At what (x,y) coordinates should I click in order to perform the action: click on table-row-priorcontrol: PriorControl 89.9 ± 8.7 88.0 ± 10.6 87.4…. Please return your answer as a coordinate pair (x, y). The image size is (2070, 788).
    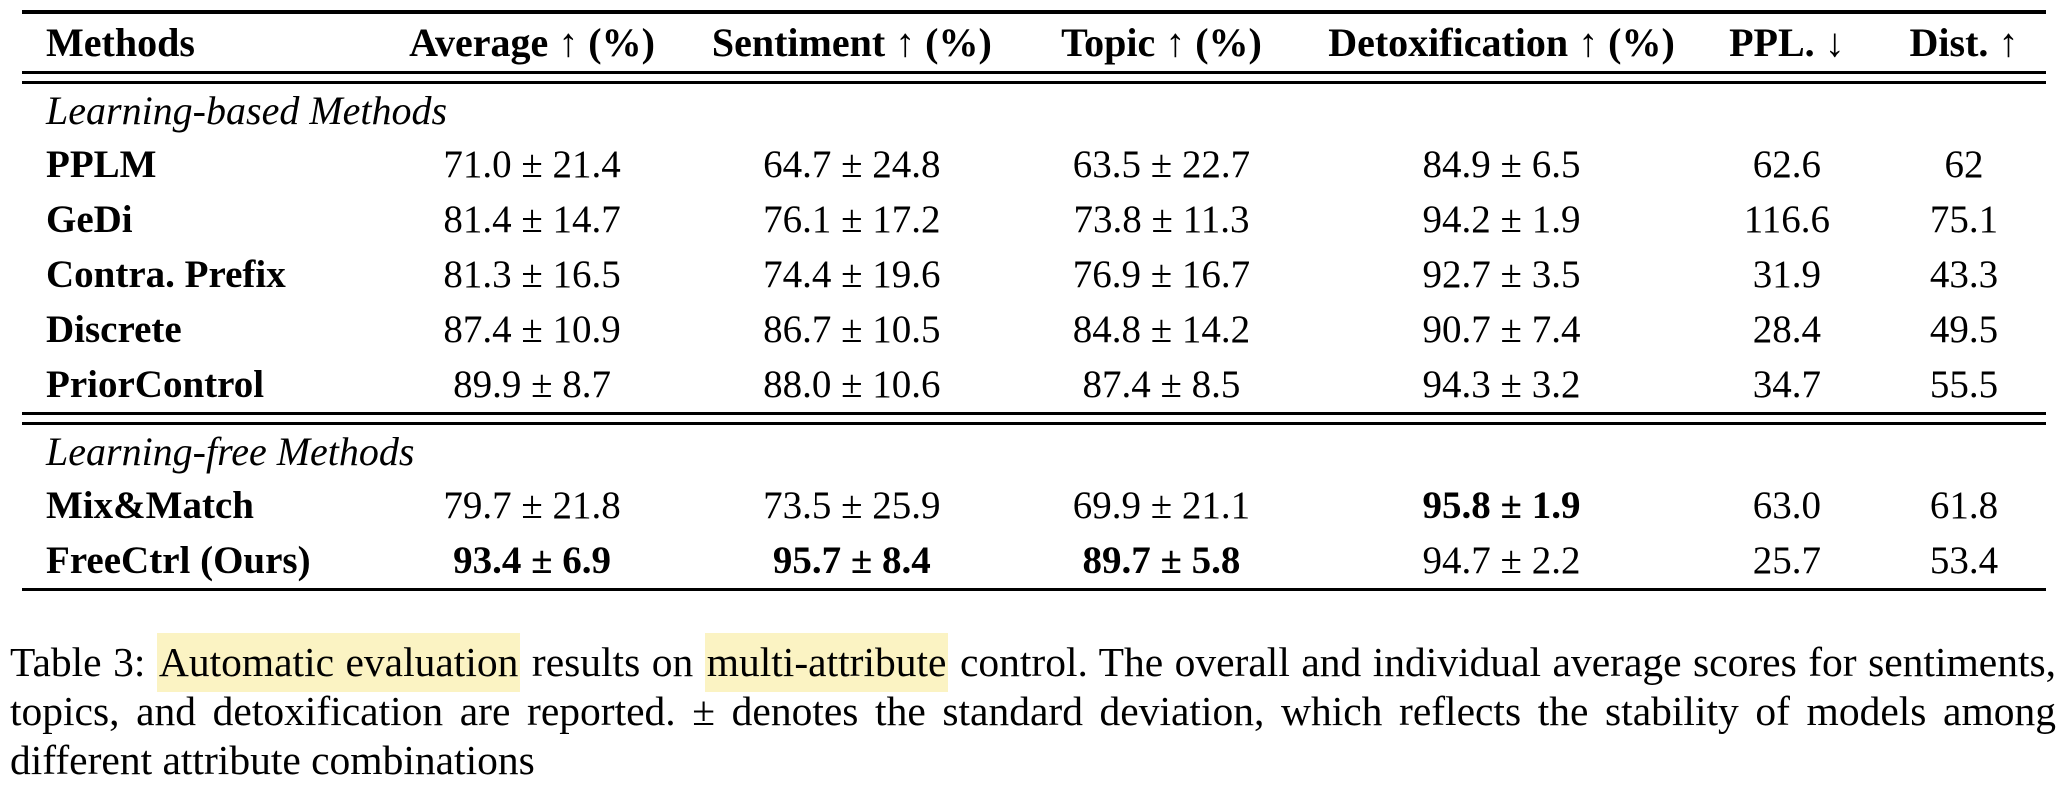
    Looking at the image, I should click on (1034, 384).